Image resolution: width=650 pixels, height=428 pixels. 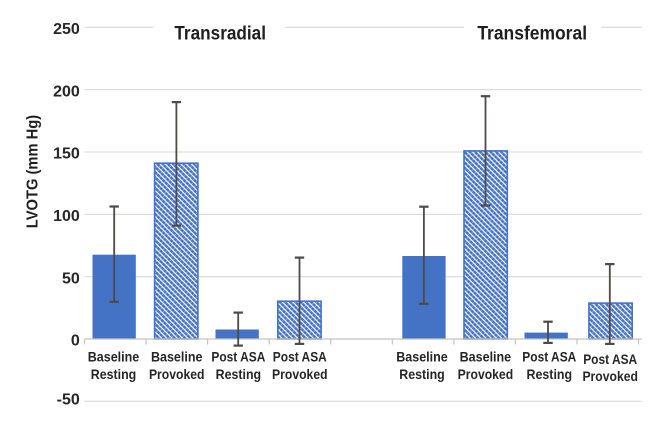 What do you see at coordinates (66, 216) in the screenshot?
I see `svg-text: 100` at bounding box center [66, 216].